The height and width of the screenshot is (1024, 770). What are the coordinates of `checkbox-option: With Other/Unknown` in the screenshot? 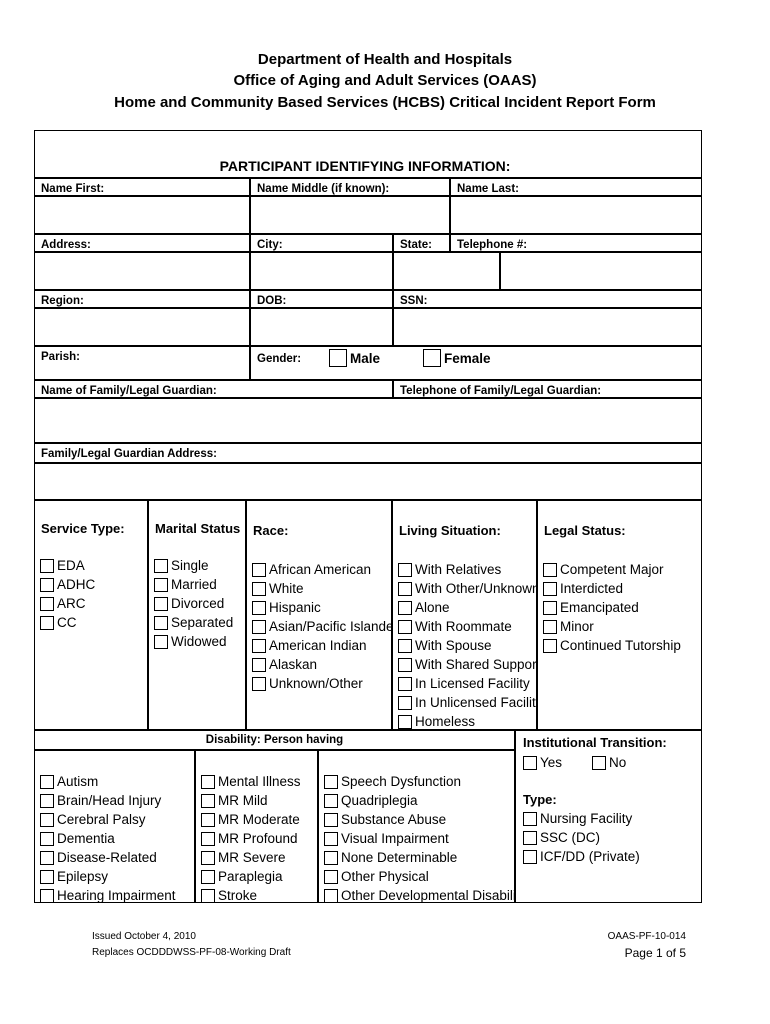 It's located at (467, 588).